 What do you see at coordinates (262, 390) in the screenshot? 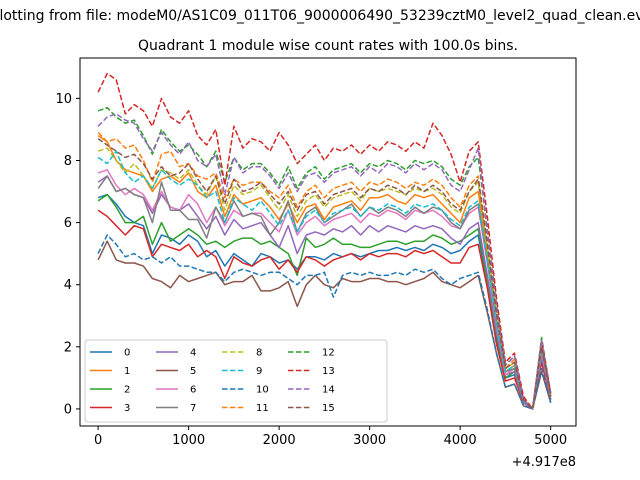
I see `legend-label-10: 10` at bounding box center [262, 390].